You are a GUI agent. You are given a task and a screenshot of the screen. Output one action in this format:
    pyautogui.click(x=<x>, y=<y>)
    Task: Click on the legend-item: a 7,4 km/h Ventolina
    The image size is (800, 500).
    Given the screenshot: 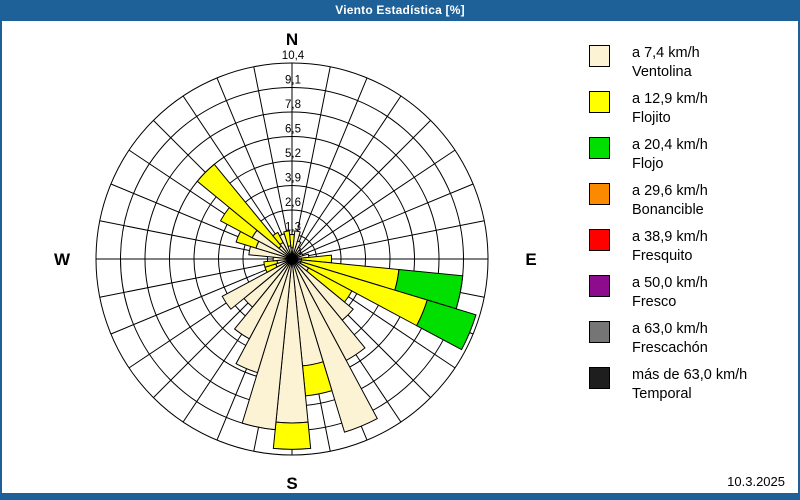 What is the action you would take?
    pyautogui.click(x=668, y=63)
    